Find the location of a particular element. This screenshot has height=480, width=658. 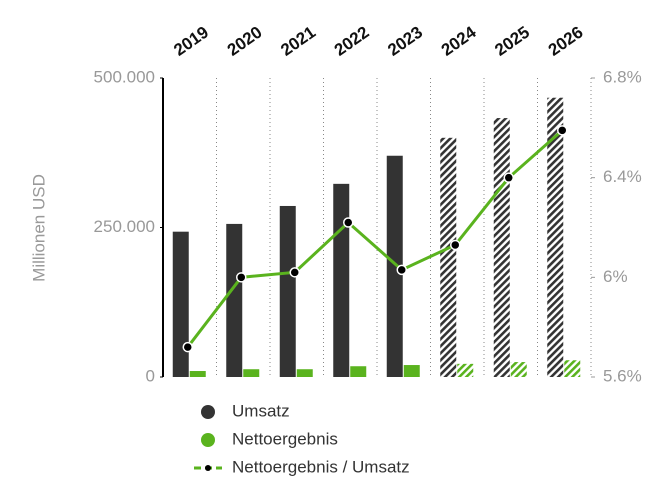

legend-label: Nettoergebnis is located at coordinates (285, 438).